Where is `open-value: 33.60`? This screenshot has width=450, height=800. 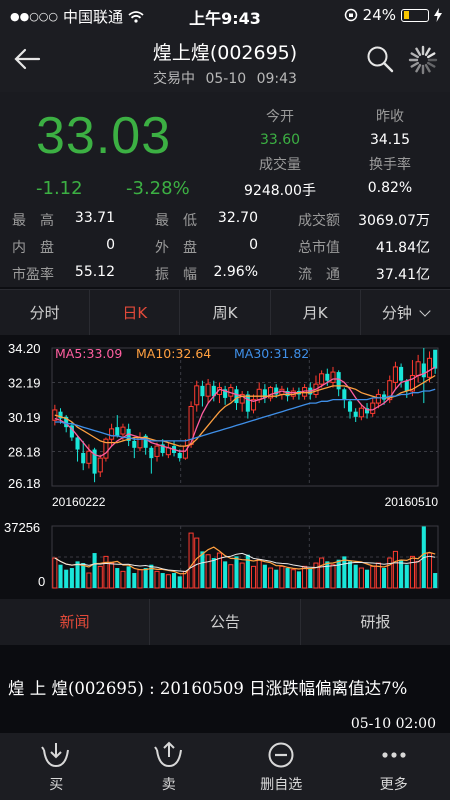 open-value: 33.60 is located at coordinates (280, 140).